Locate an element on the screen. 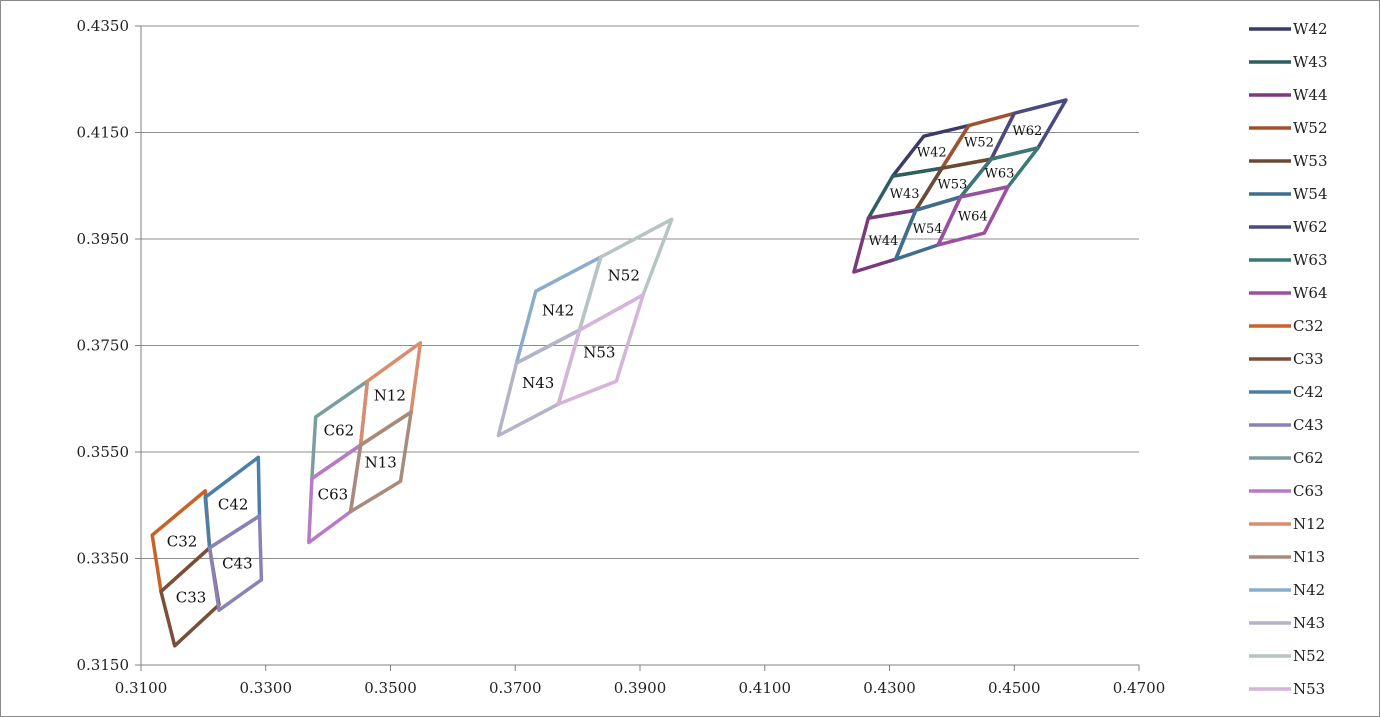 This screenshot has height=717, width=1380. region-label-w52: W52 is located at coordinates (979, 143).